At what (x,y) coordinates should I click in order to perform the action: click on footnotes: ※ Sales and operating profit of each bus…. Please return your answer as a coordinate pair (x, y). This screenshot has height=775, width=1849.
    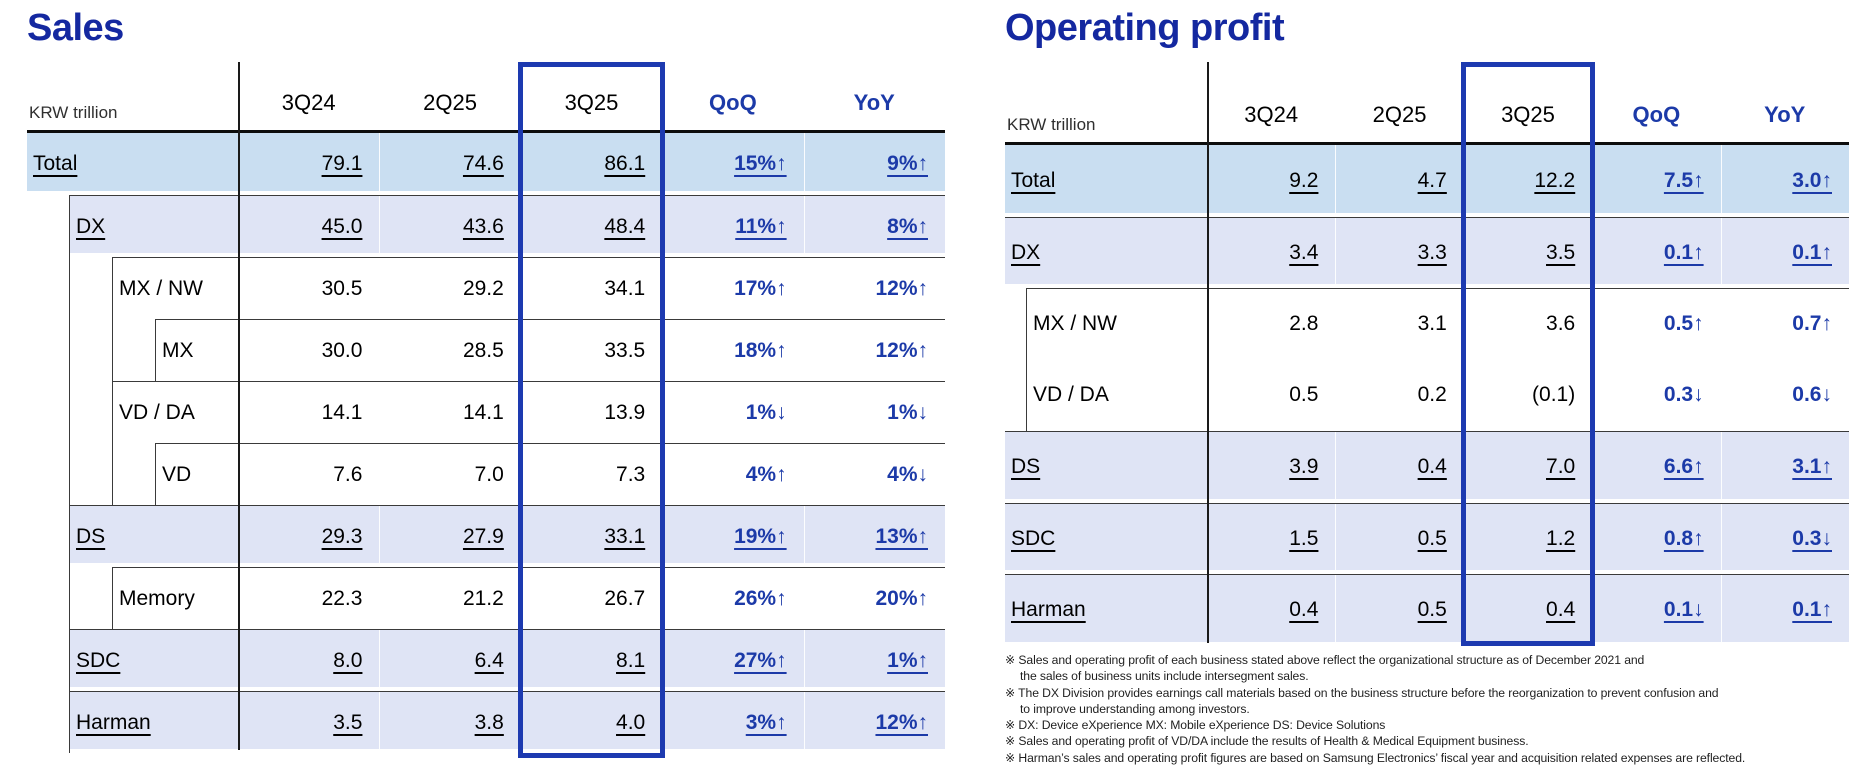
    Looking at the image, I should click on (1427, 709).